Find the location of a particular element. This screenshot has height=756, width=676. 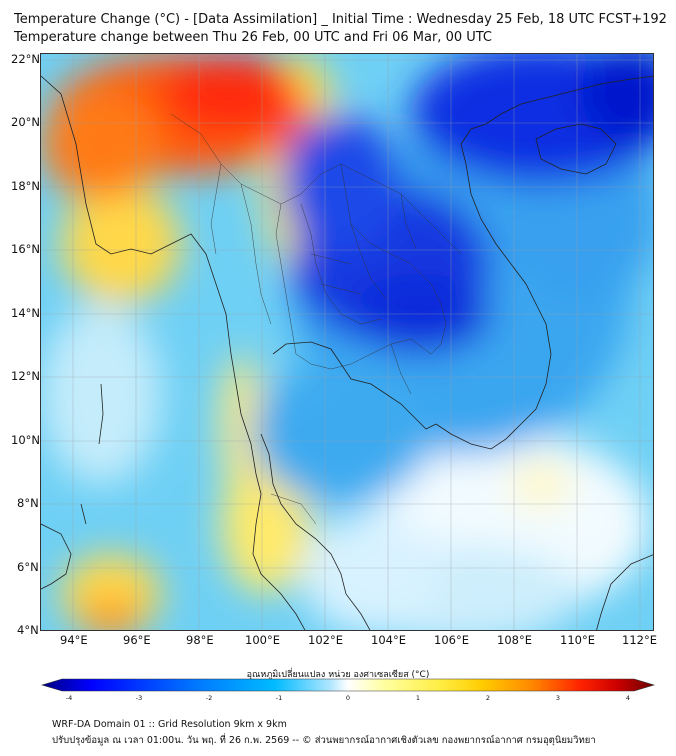

lat-label: 6°N is located at coordinates (28, 567).